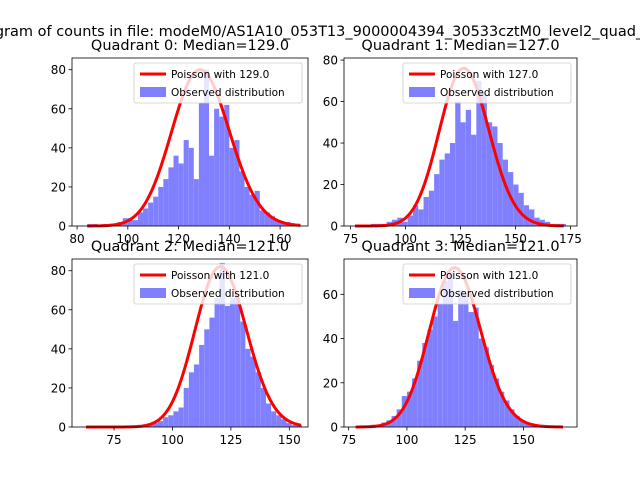  I want to click on subplot-title: Quadrant 2: Median=121.0, so click(190, 247).